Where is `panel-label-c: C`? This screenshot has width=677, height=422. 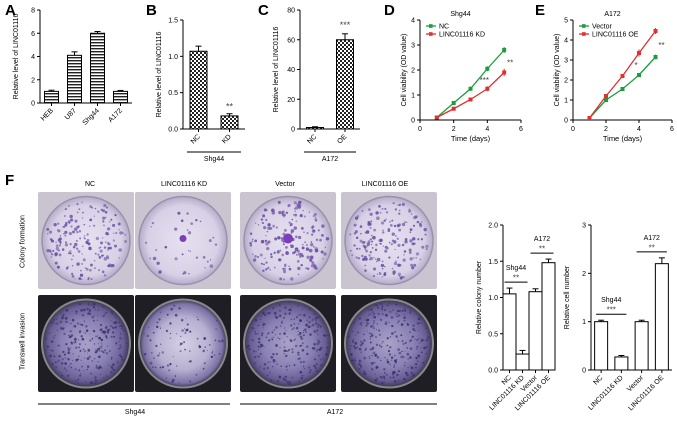 panel-label-c: C is located at coordinates (263, 10).